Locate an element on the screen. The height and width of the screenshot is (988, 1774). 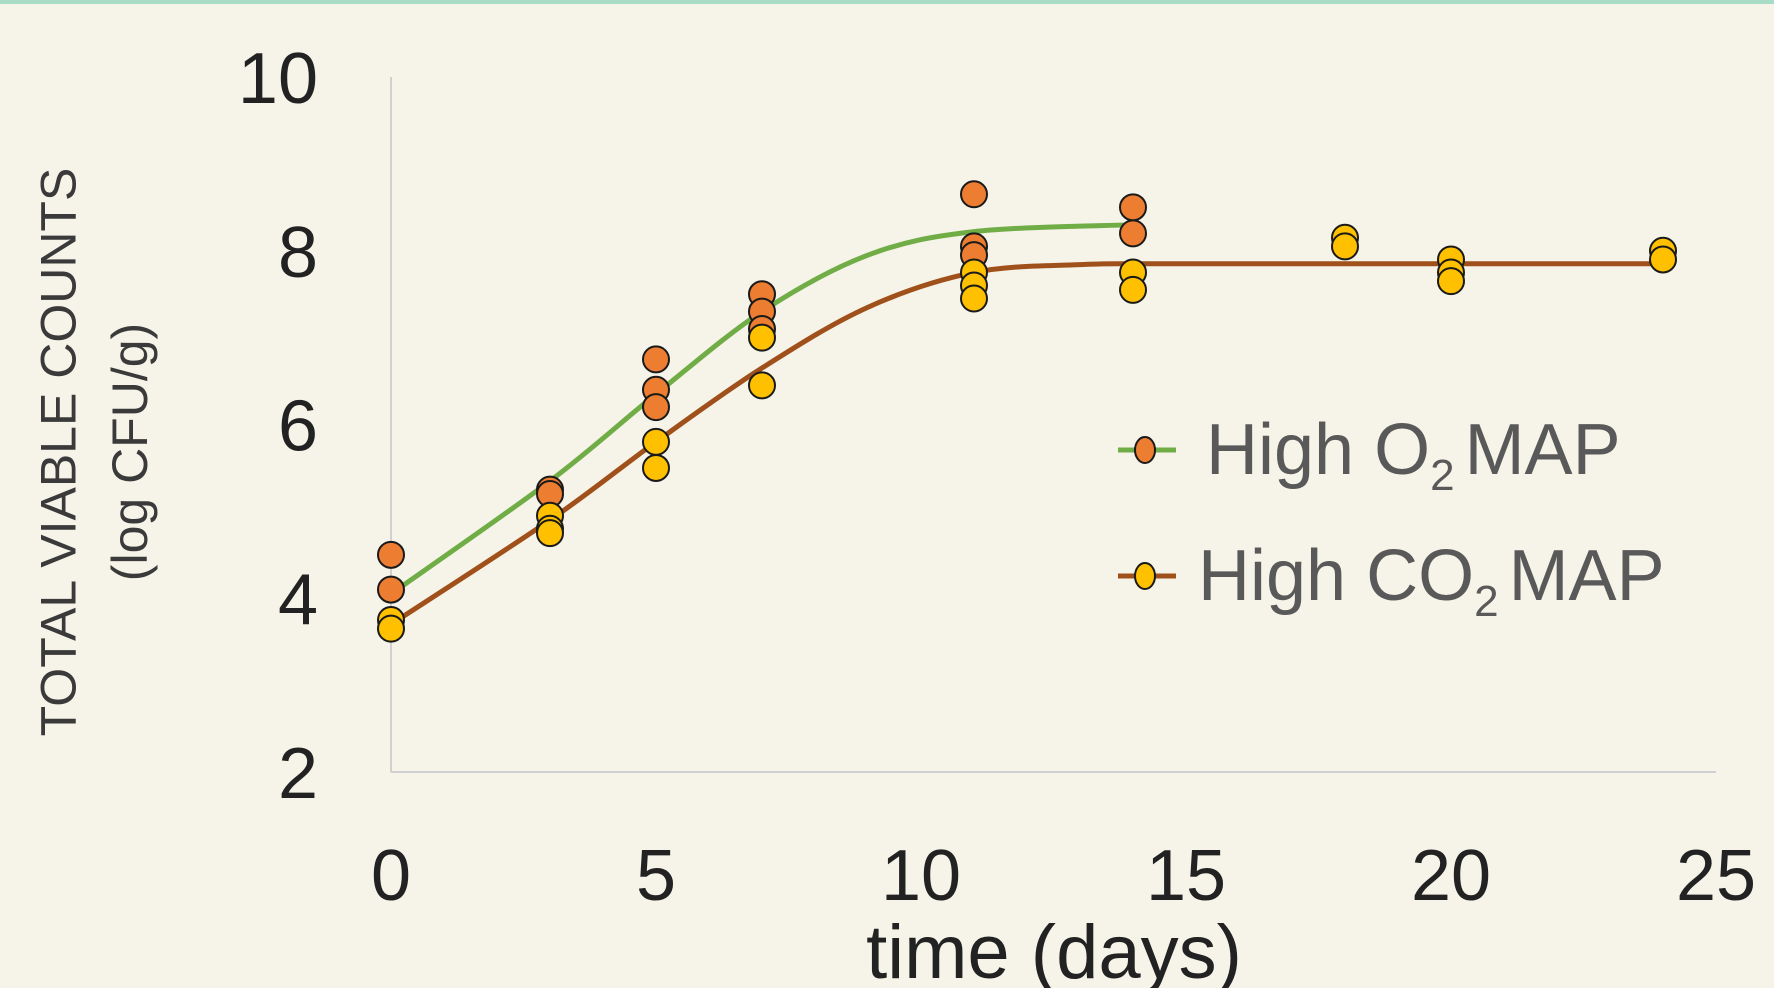
x-tick-label: 15 is located at coordinates (1186, 876).